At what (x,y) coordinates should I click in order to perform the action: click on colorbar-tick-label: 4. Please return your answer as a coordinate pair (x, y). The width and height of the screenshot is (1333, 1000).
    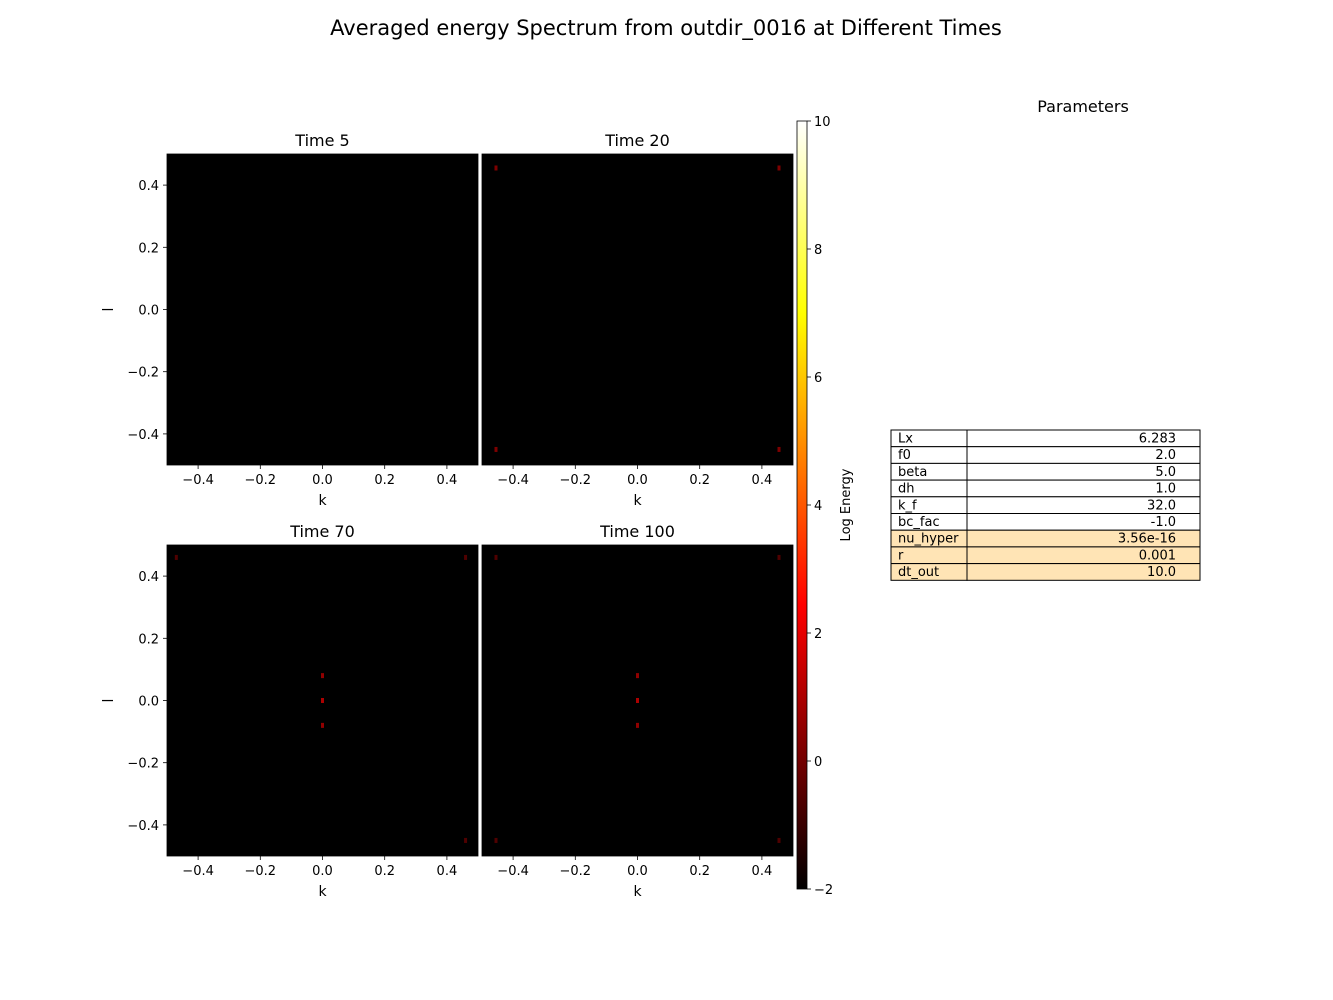
    Looking at the image, I should click on (818, 506).